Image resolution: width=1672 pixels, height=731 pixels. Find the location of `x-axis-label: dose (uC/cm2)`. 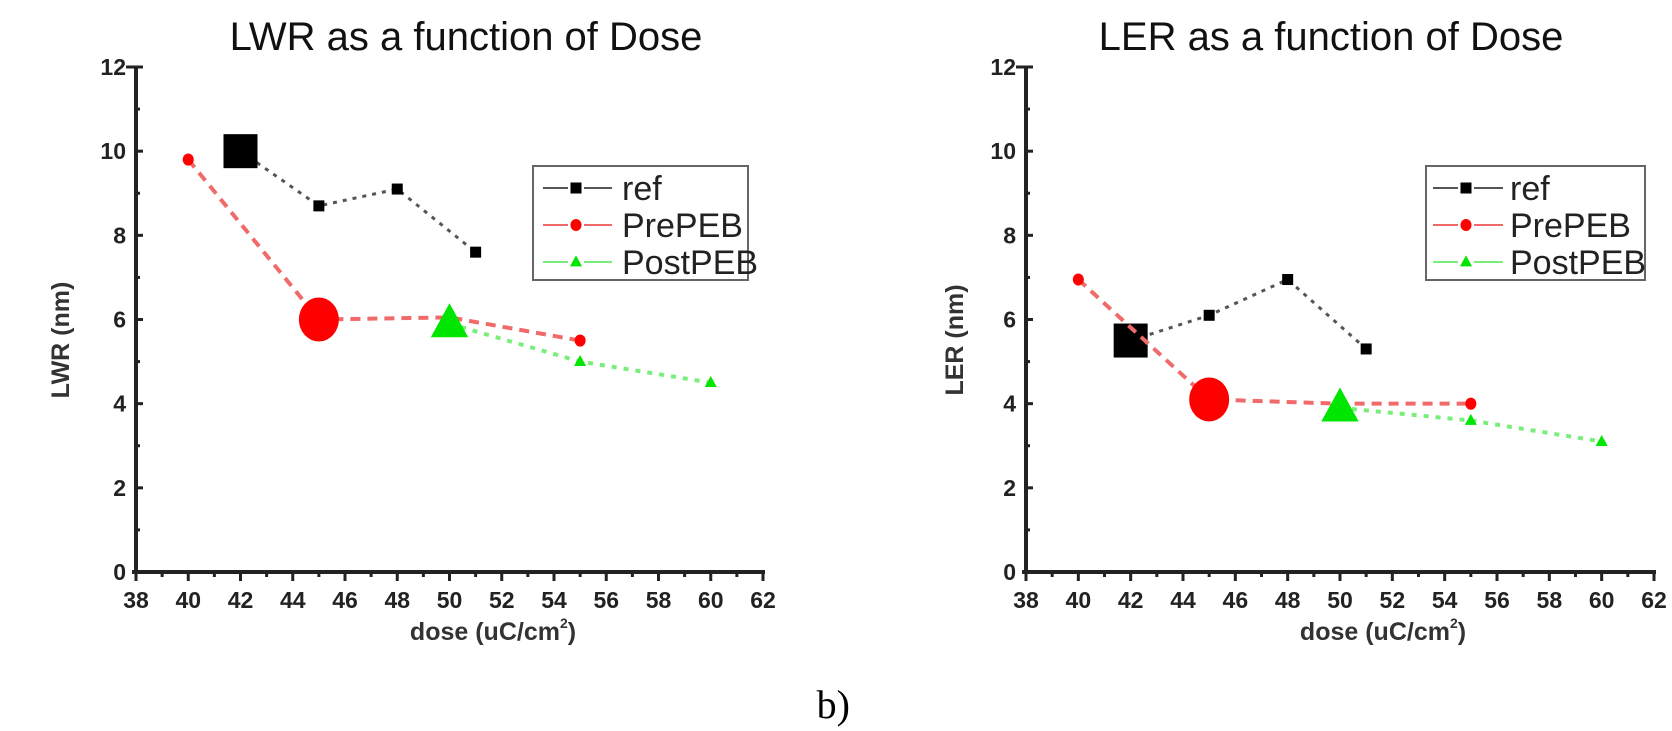

x-axis-label: dose (uC/cm2) is located at coordinates (1383, 630).